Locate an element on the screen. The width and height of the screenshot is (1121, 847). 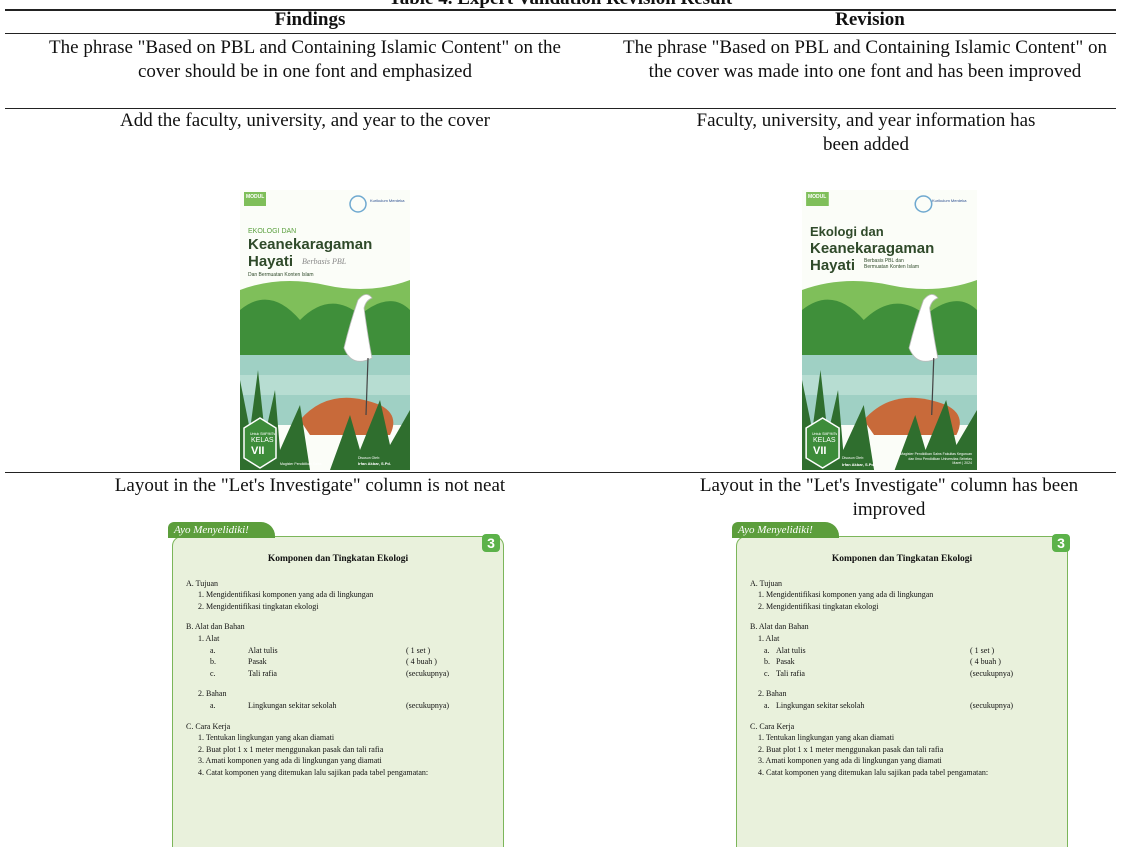
item-label: b. is located at coordinates (767, 662).